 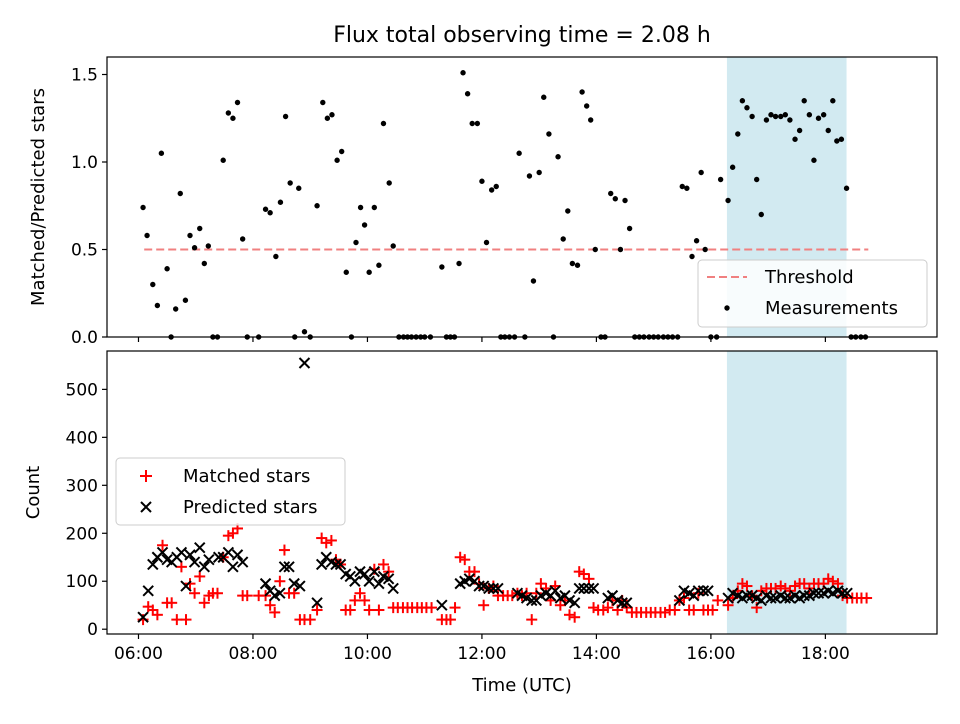 What do you see at coordinates (138, 654) in the screenshot?
I see `x-tick-label: 06:00` at bounding box center [138, 654].